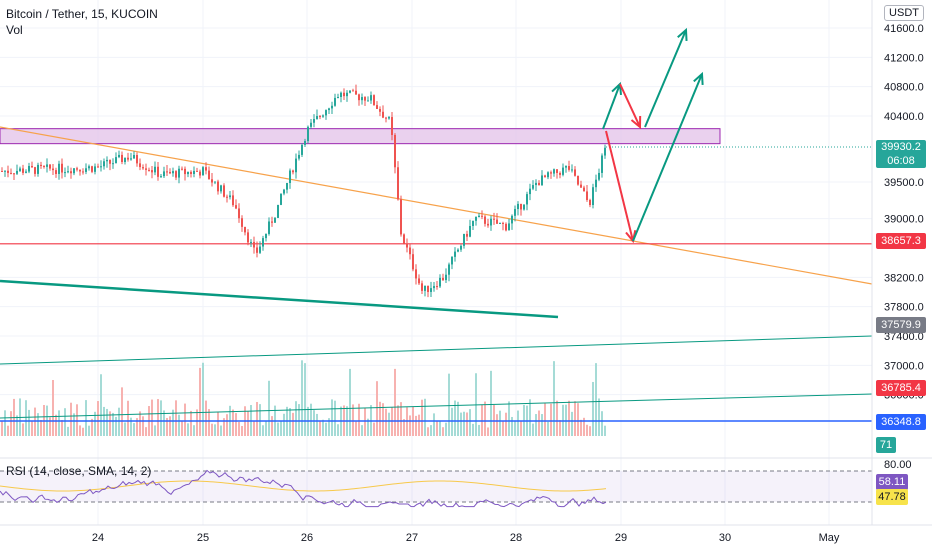  Describe the element at coordinates (892, 497) in the screenshot. I see `rsi-value-tag: 47.78` at that location.